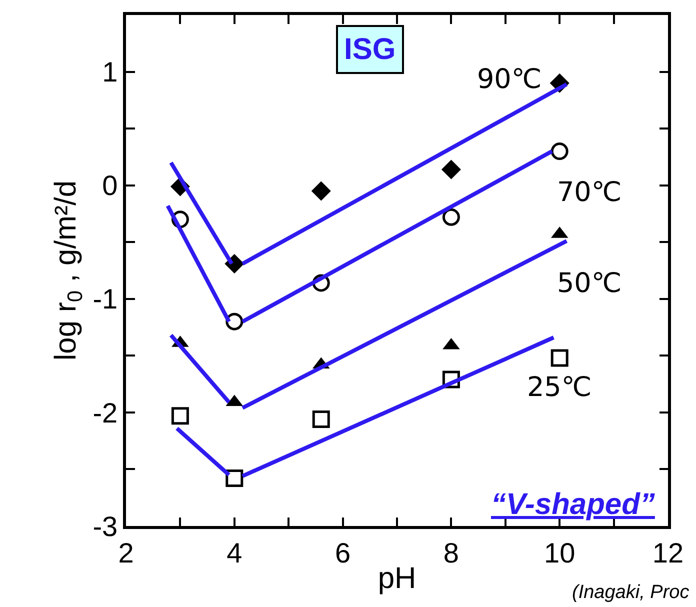 Image resolution: width=696 pixels, height=607 pixels. I want to click on series-label: 90℃, so click(509, 79).